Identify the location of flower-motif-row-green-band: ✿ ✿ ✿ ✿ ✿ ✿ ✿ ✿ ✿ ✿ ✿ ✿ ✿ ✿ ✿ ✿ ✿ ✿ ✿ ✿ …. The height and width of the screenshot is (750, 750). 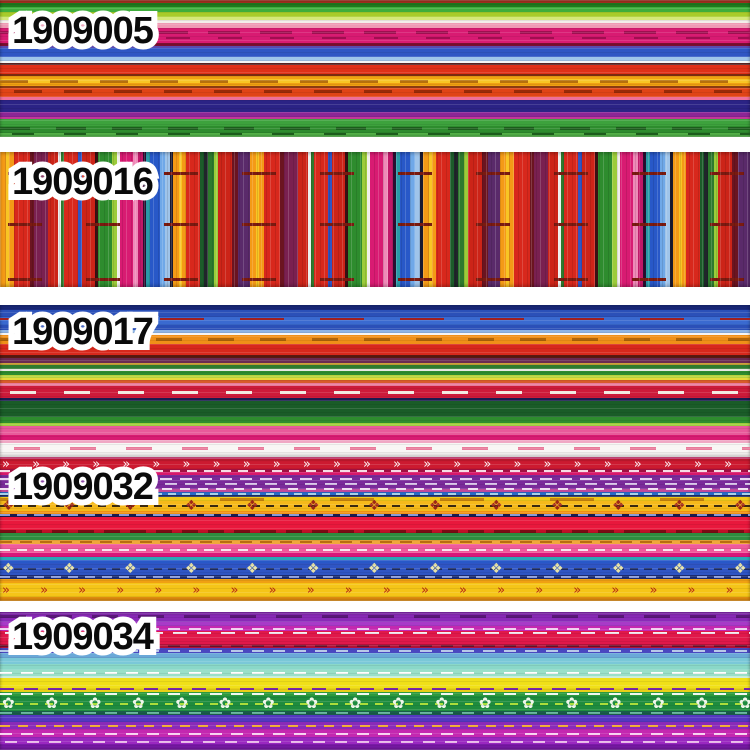
(376, 703).